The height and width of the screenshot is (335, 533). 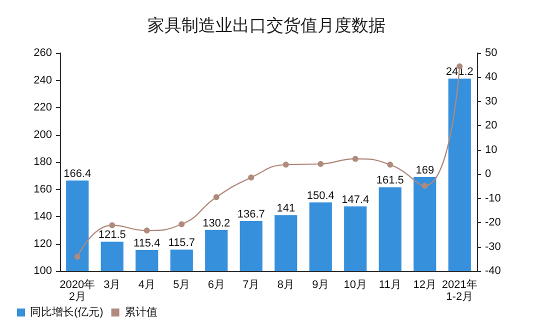 What do you see at coordinates (141, 312) in the screenshot?
I see `legend-label: 累计值` at bounding box center [141, 312].